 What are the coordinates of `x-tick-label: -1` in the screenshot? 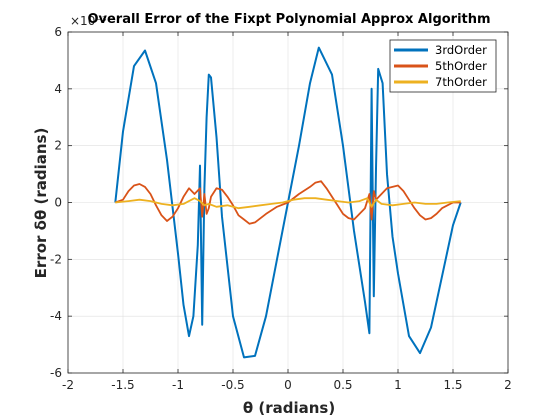 It's located at (178, 385).